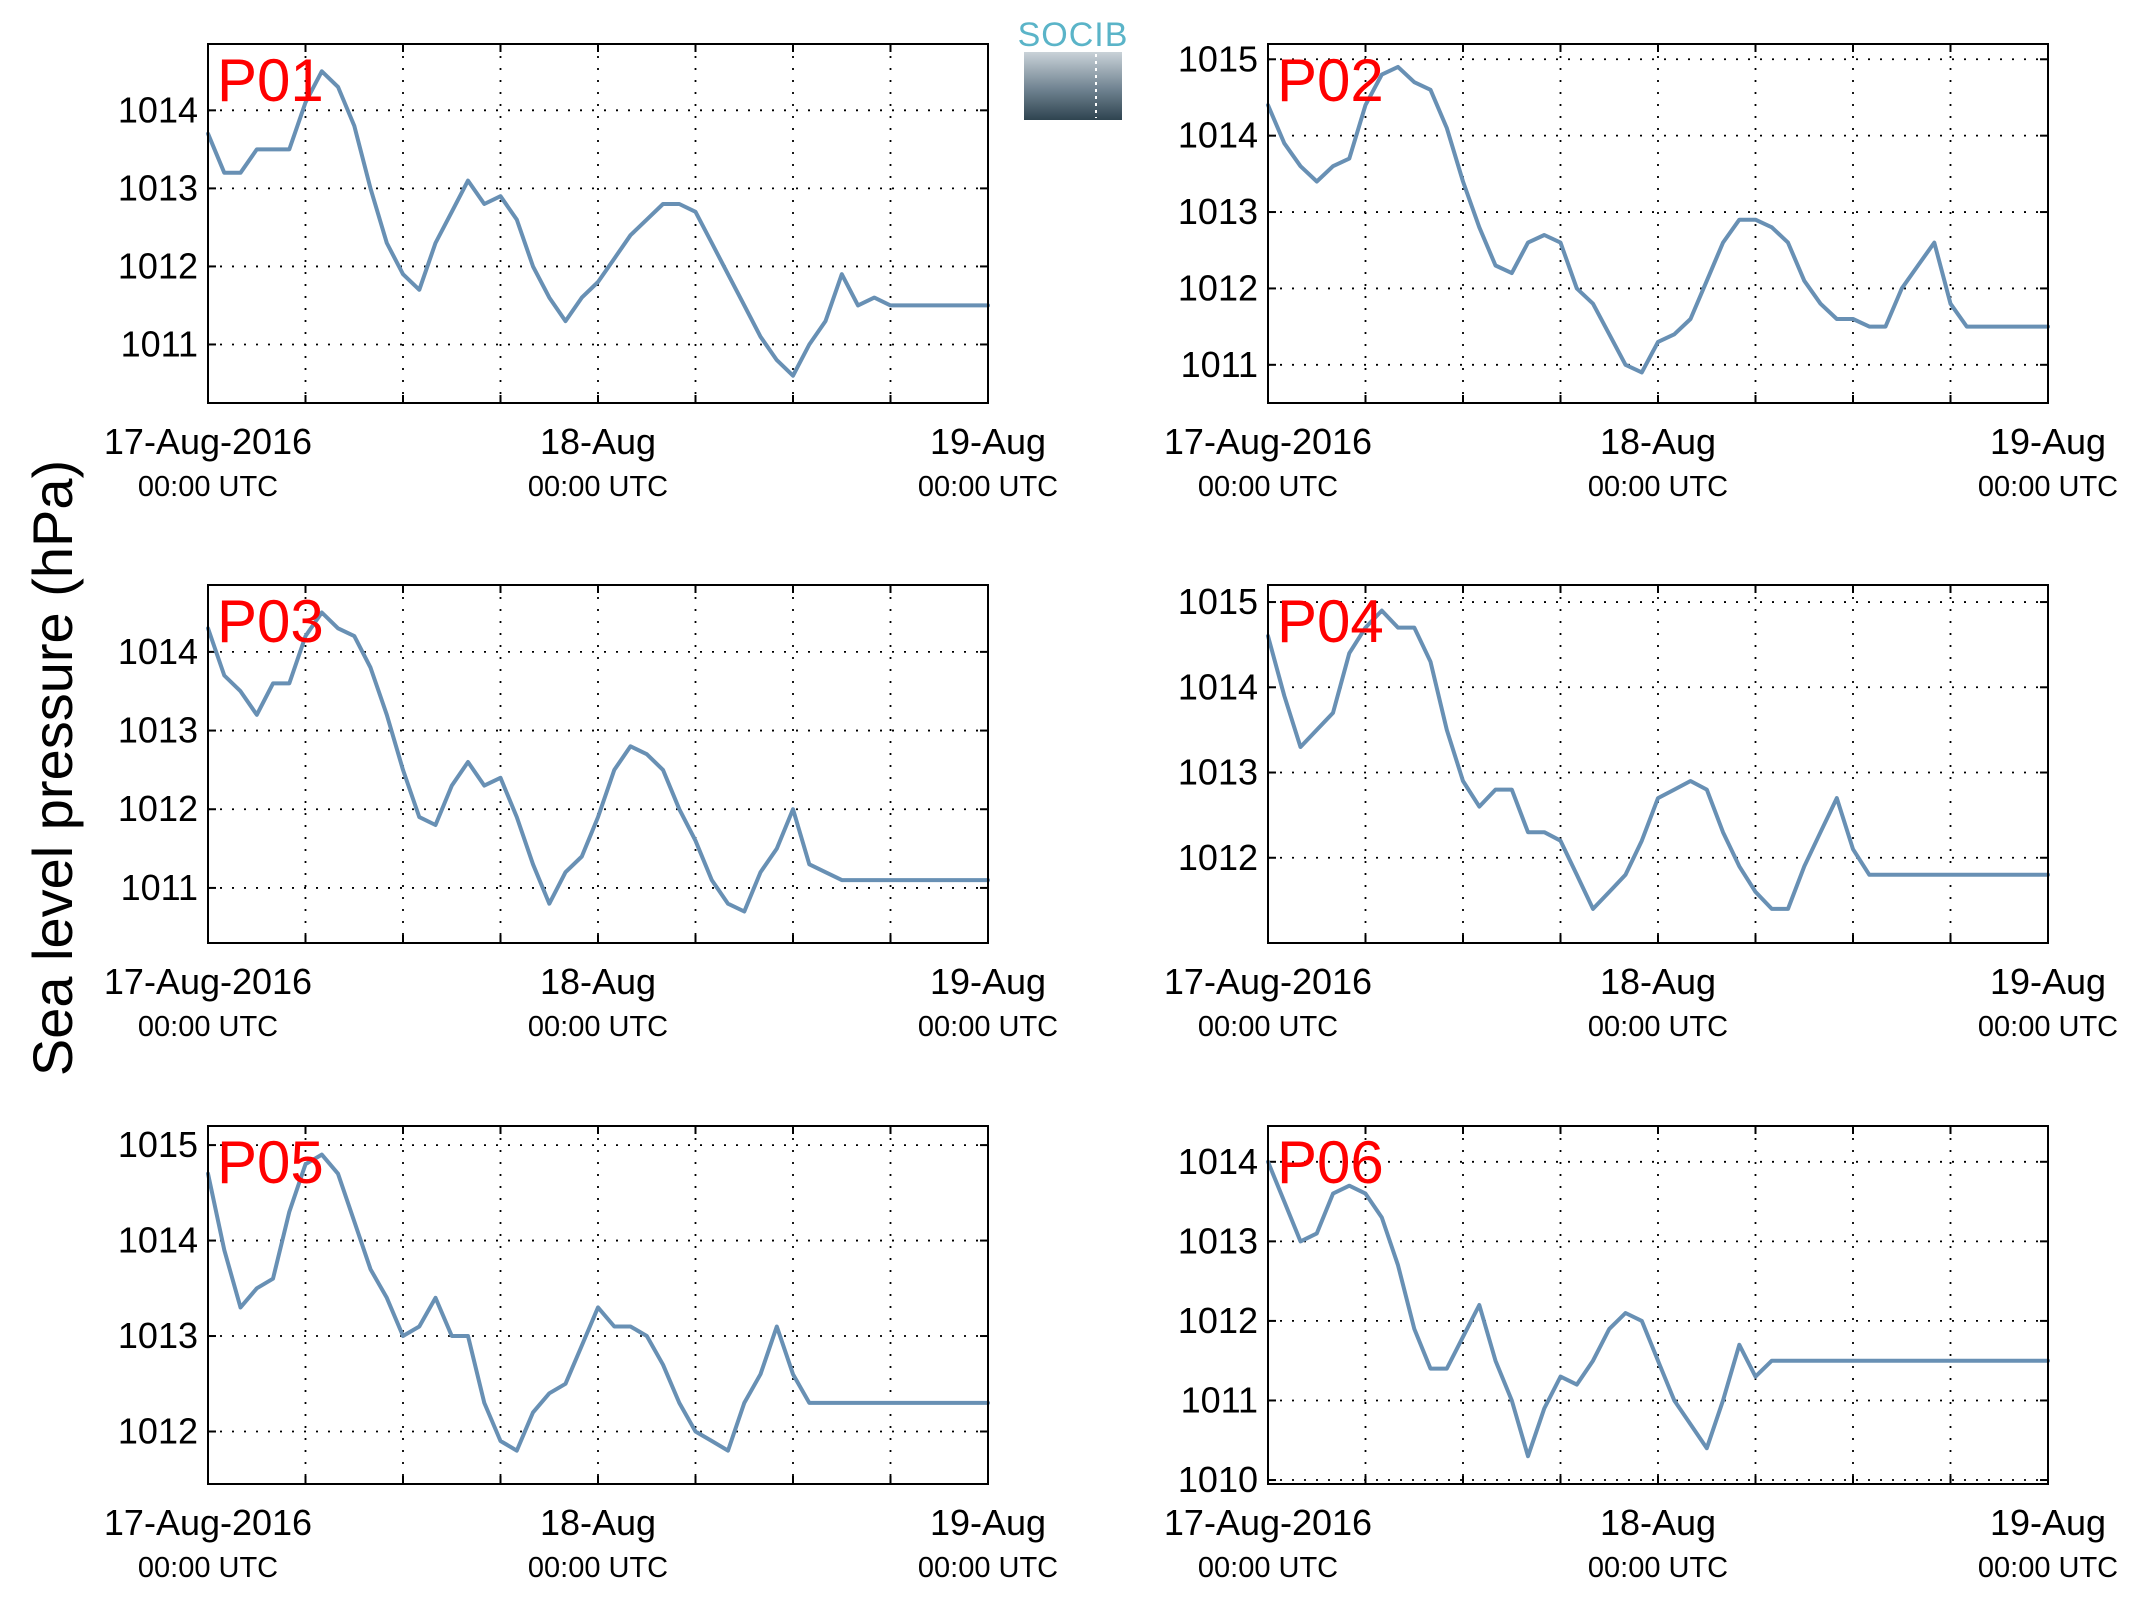 This screenshot has height=1608, width=2133. What do you see at coordinates (270, 1162) in the screenshot?
I see `panel-label: P05` at bounding box center [270, 1162].